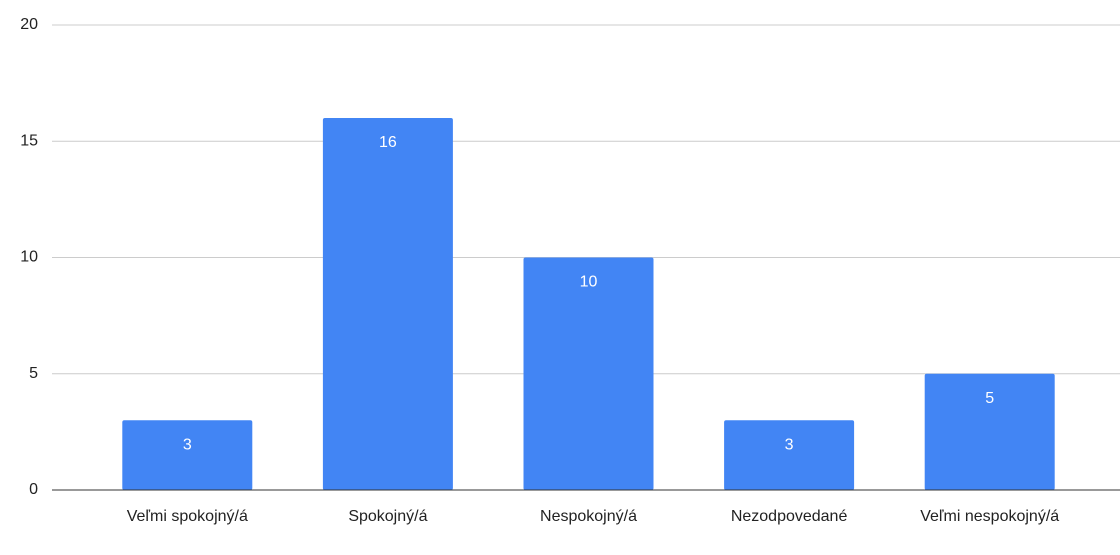 The image size is (1120, 555). Describe the element at coordinates (29, 24) in the screenshot. I see `y-tick-label: 20` at that location.